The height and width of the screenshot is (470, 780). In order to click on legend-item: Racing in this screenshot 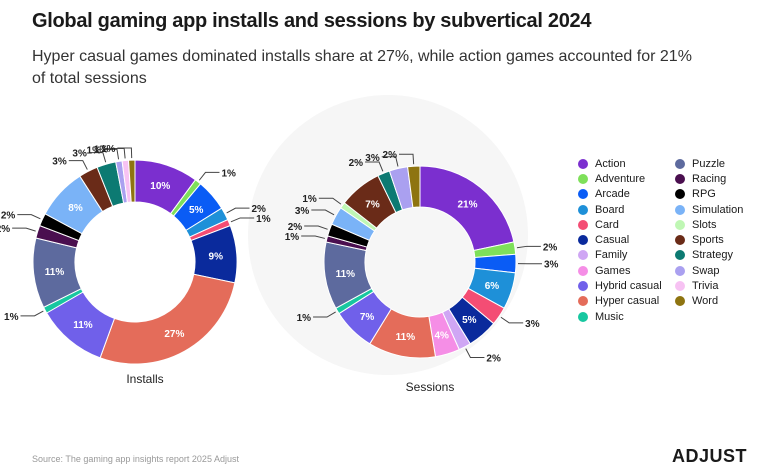, I will do `click(715, 178)`.